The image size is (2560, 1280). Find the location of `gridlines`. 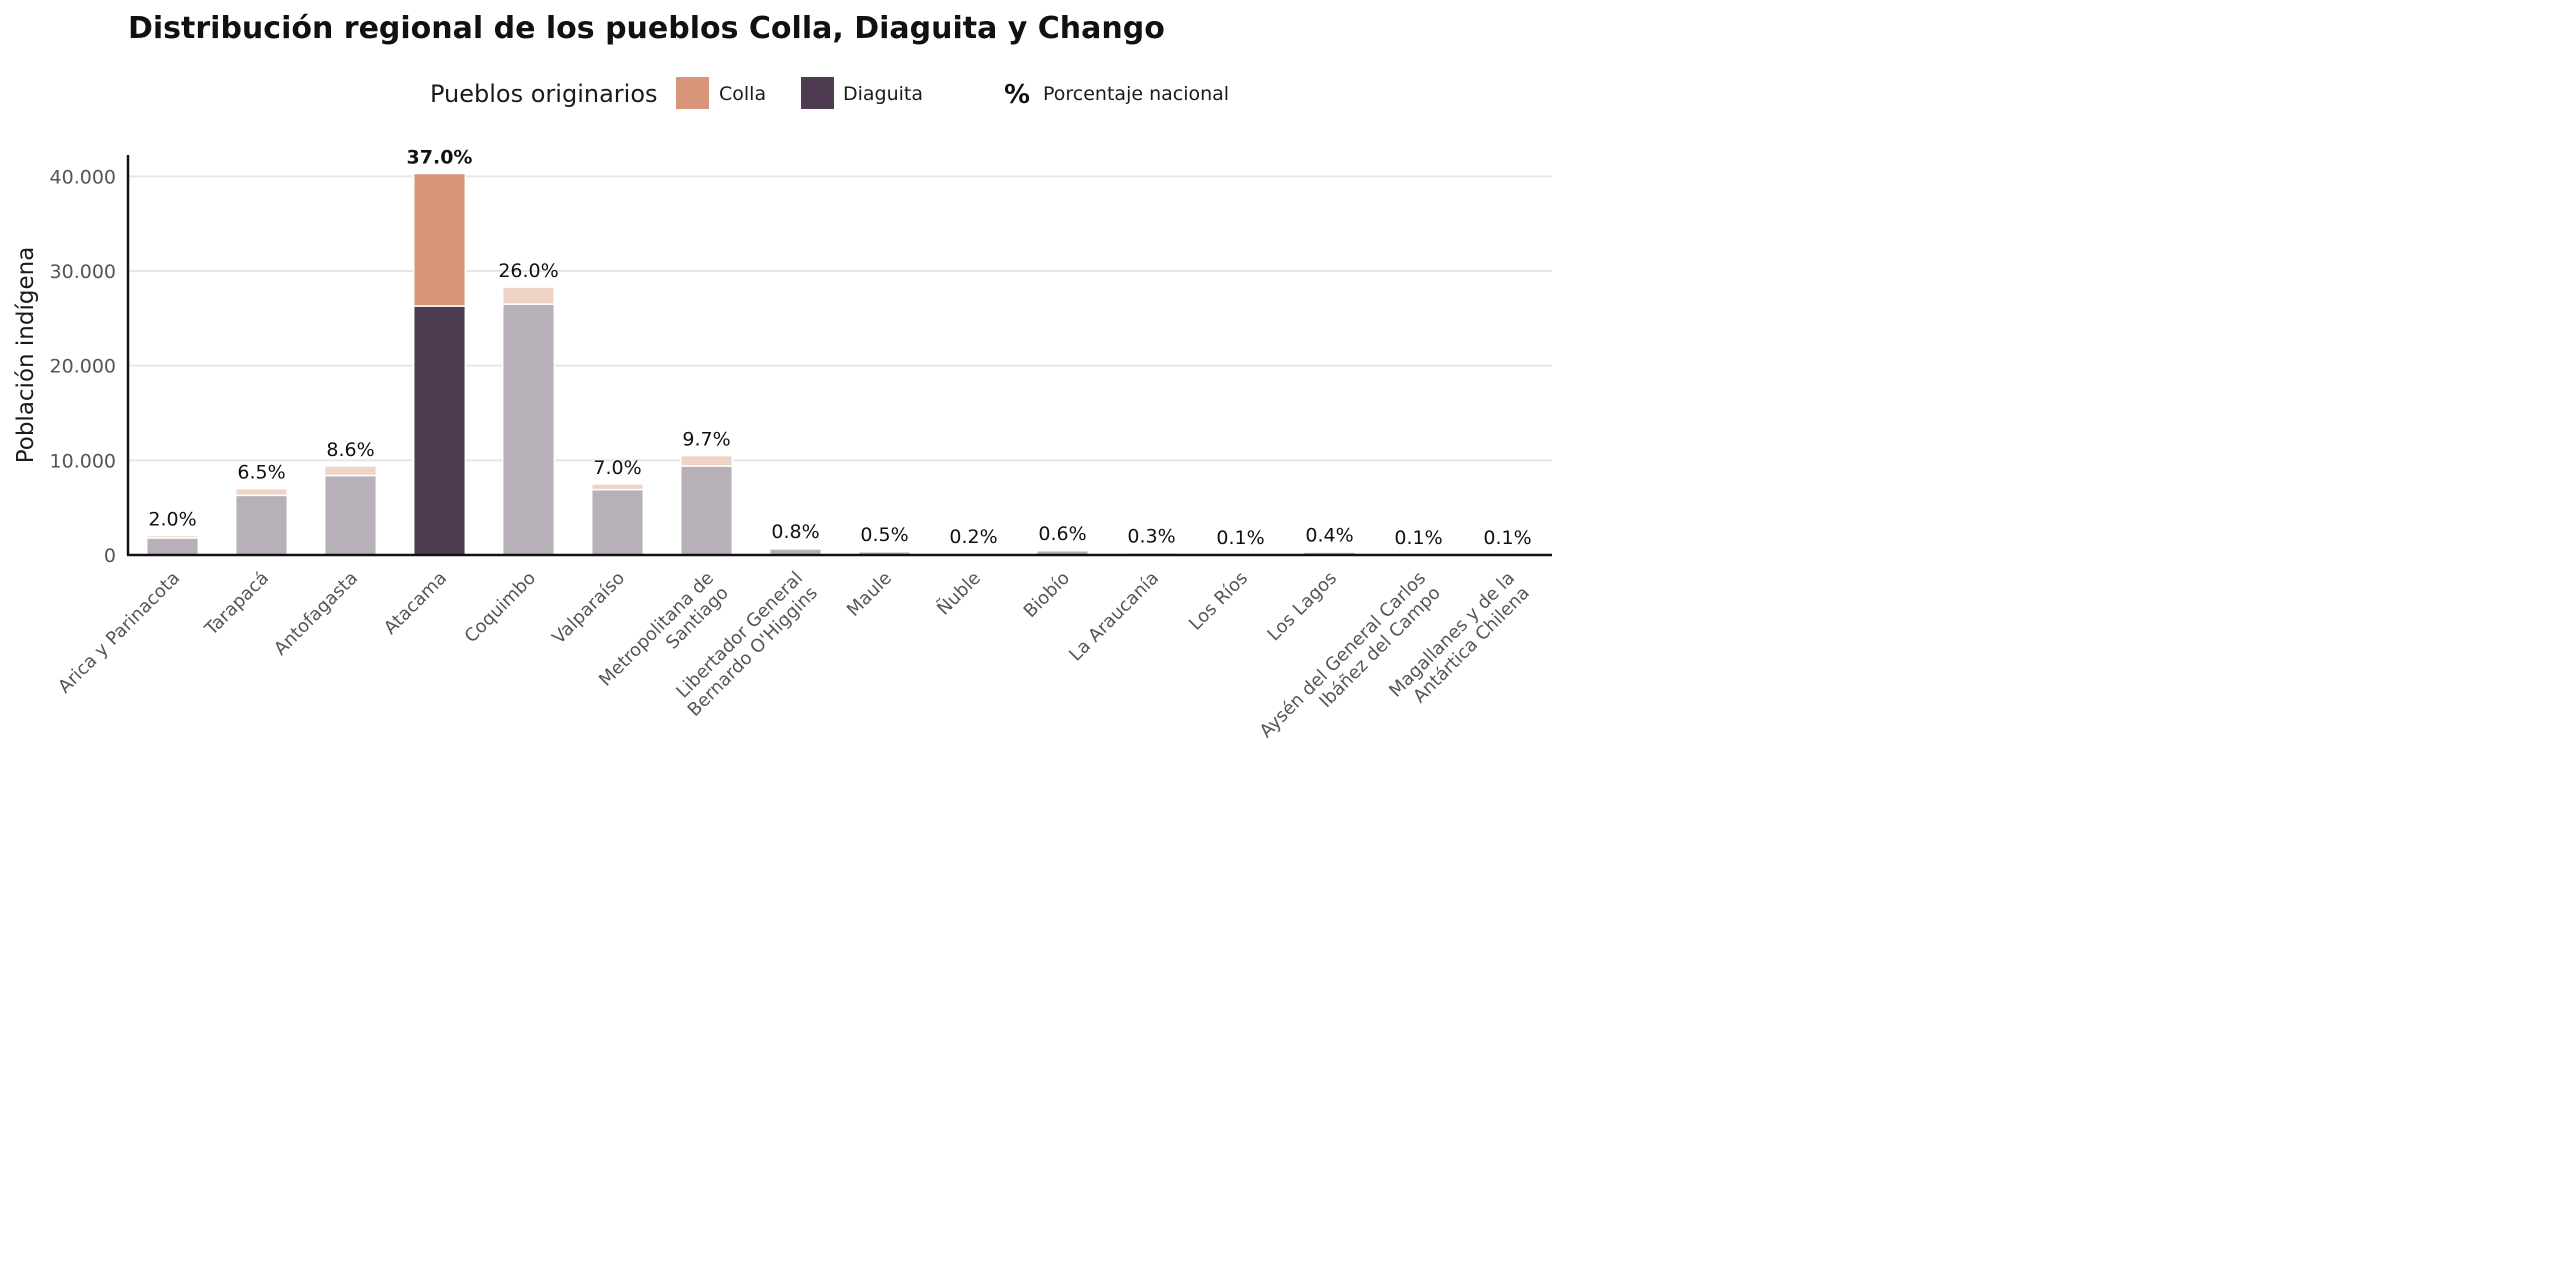

gridlines is located at coordinates (840, 318).